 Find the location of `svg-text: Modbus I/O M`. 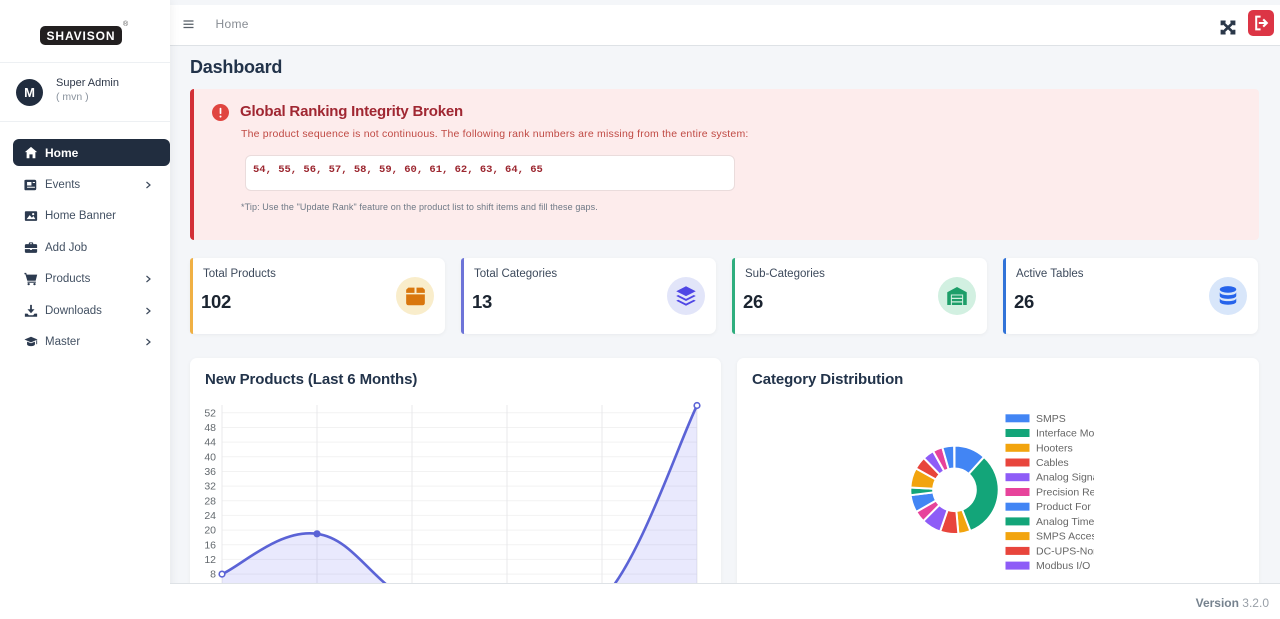

svg-text: Modbus I/O M is located at coordinates (1069, 566).